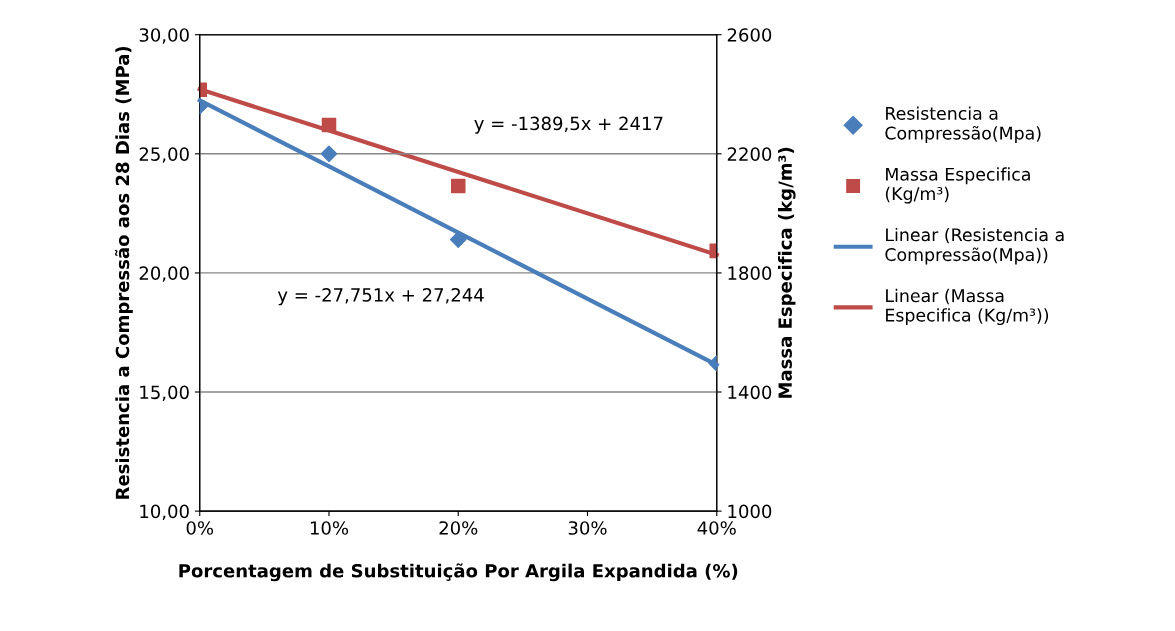 Image resolution: width=1175 pixels, height=631 pixels. What do you see at coordinates (164, 36) in the screenshot?
I see `y-tick-label: 30,00` at bounding box center [164, 36].